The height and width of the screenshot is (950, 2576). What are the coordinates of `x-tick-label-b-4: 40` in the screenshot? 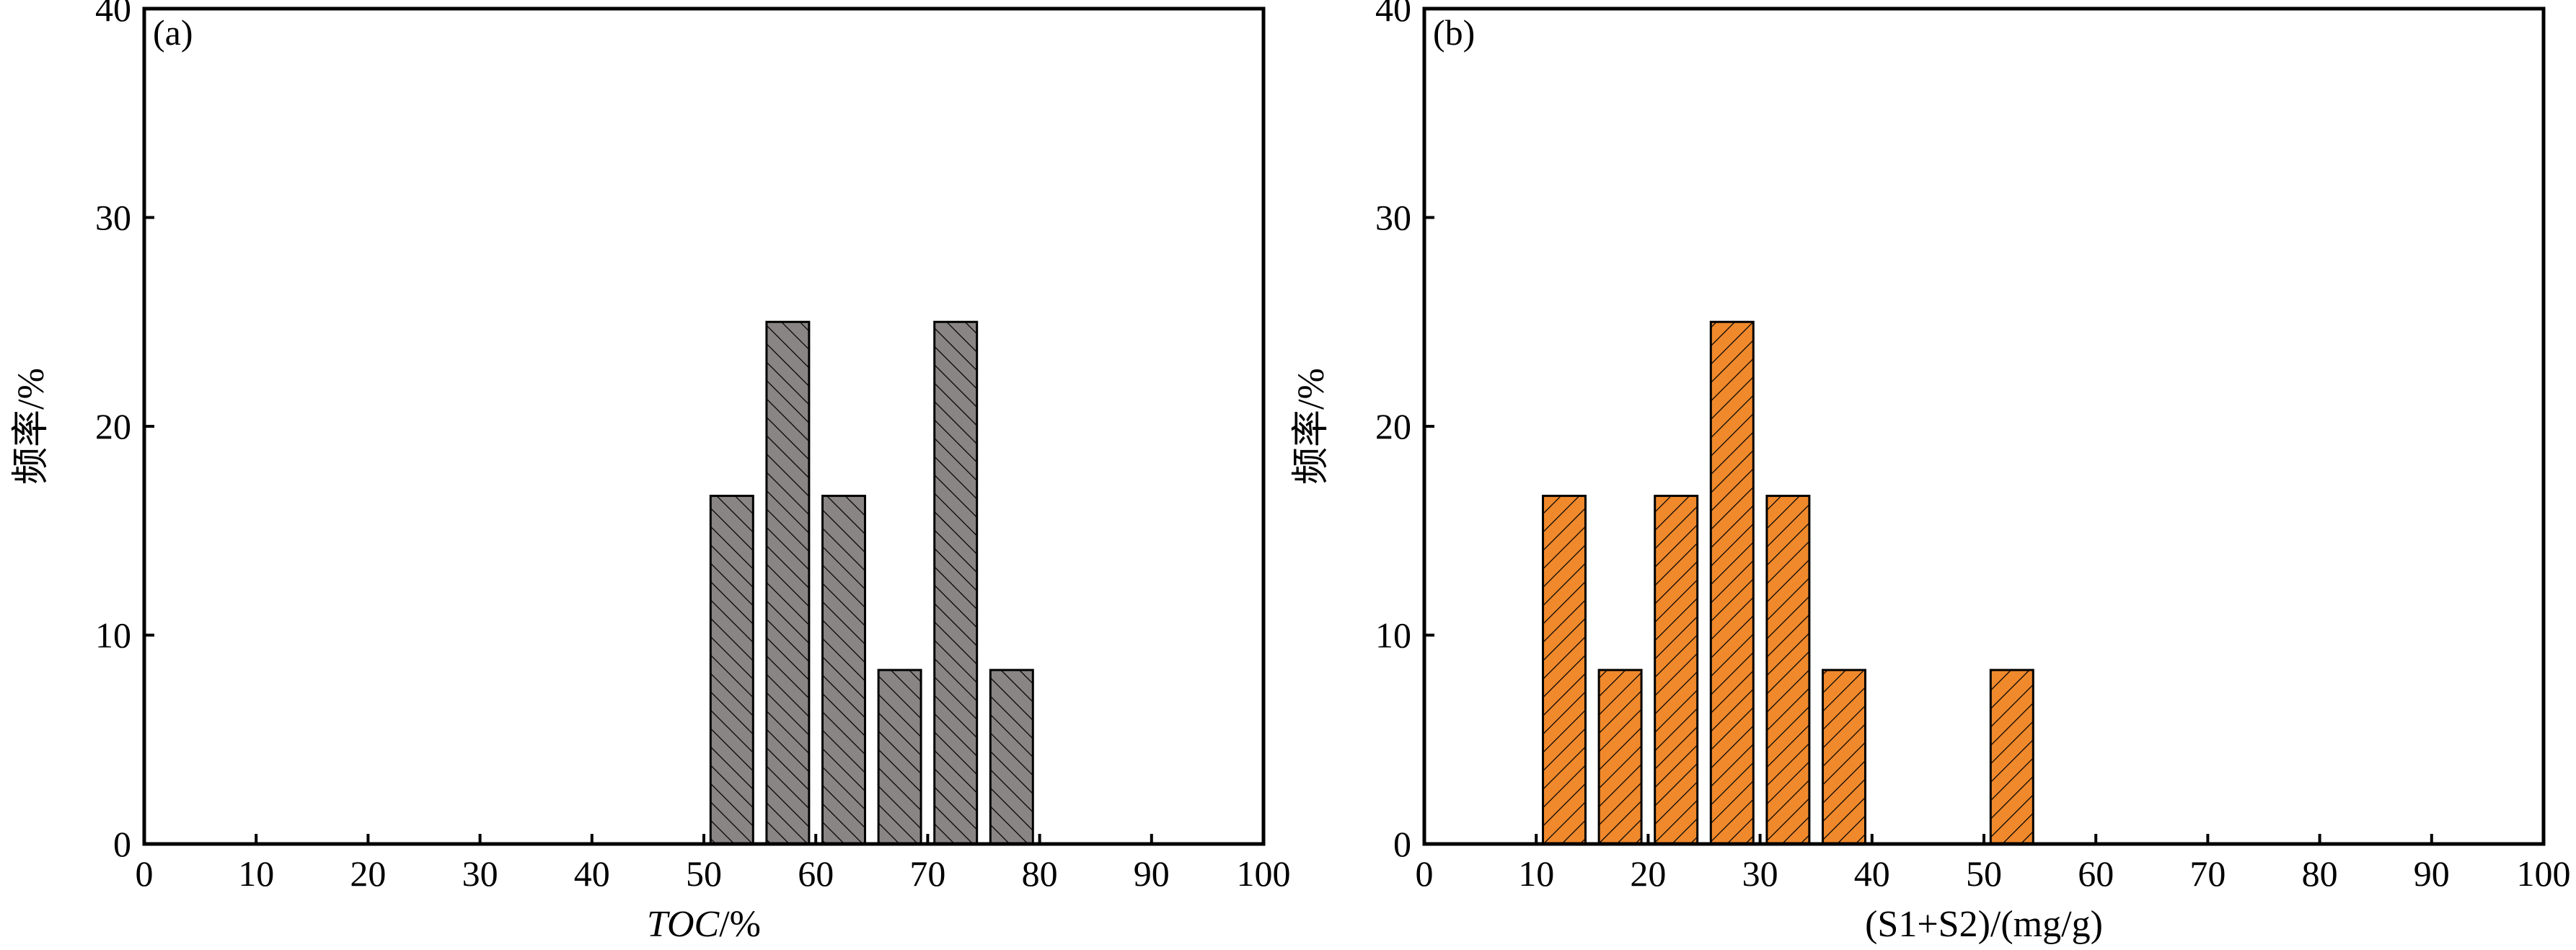 It's located at (1872, 873).